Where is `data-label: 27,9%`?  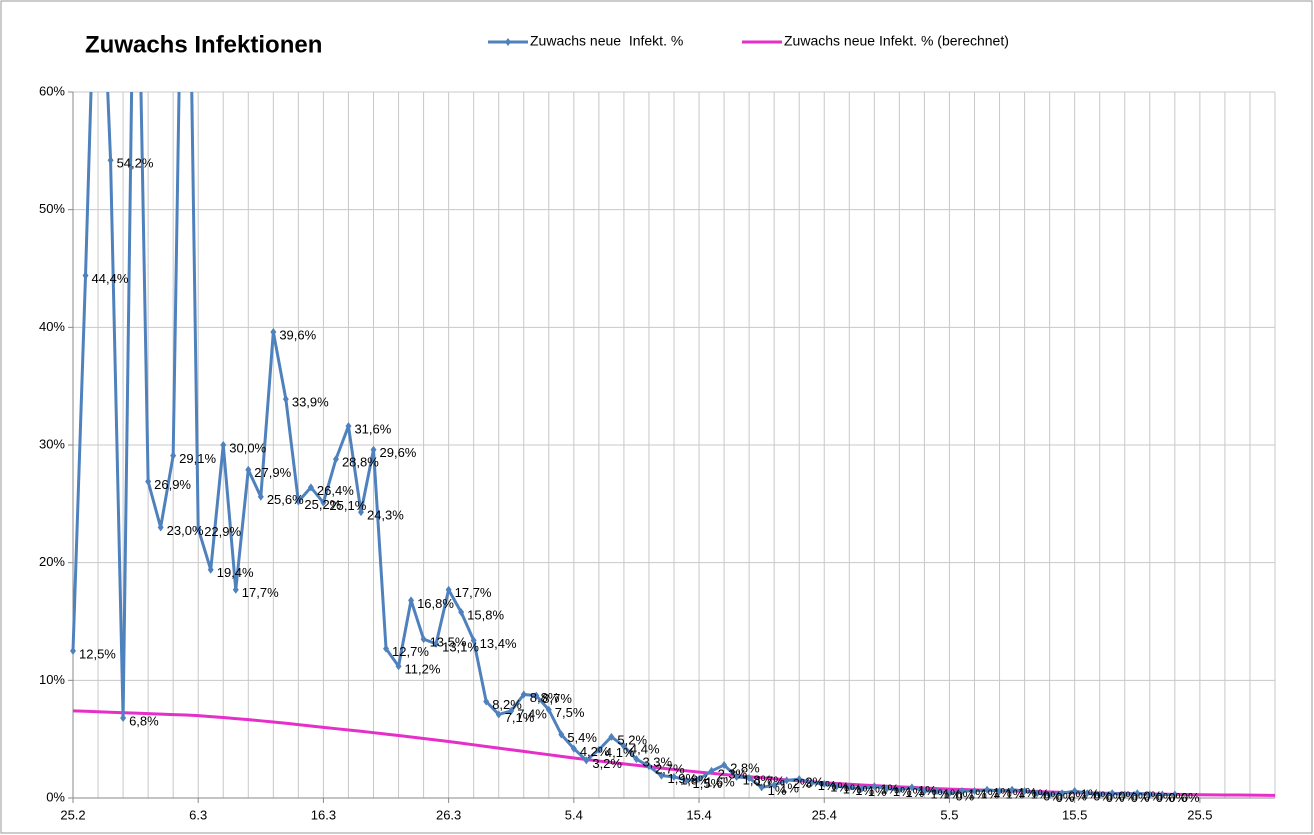 data-label: 27,9% is located at coordinates (272, 472).